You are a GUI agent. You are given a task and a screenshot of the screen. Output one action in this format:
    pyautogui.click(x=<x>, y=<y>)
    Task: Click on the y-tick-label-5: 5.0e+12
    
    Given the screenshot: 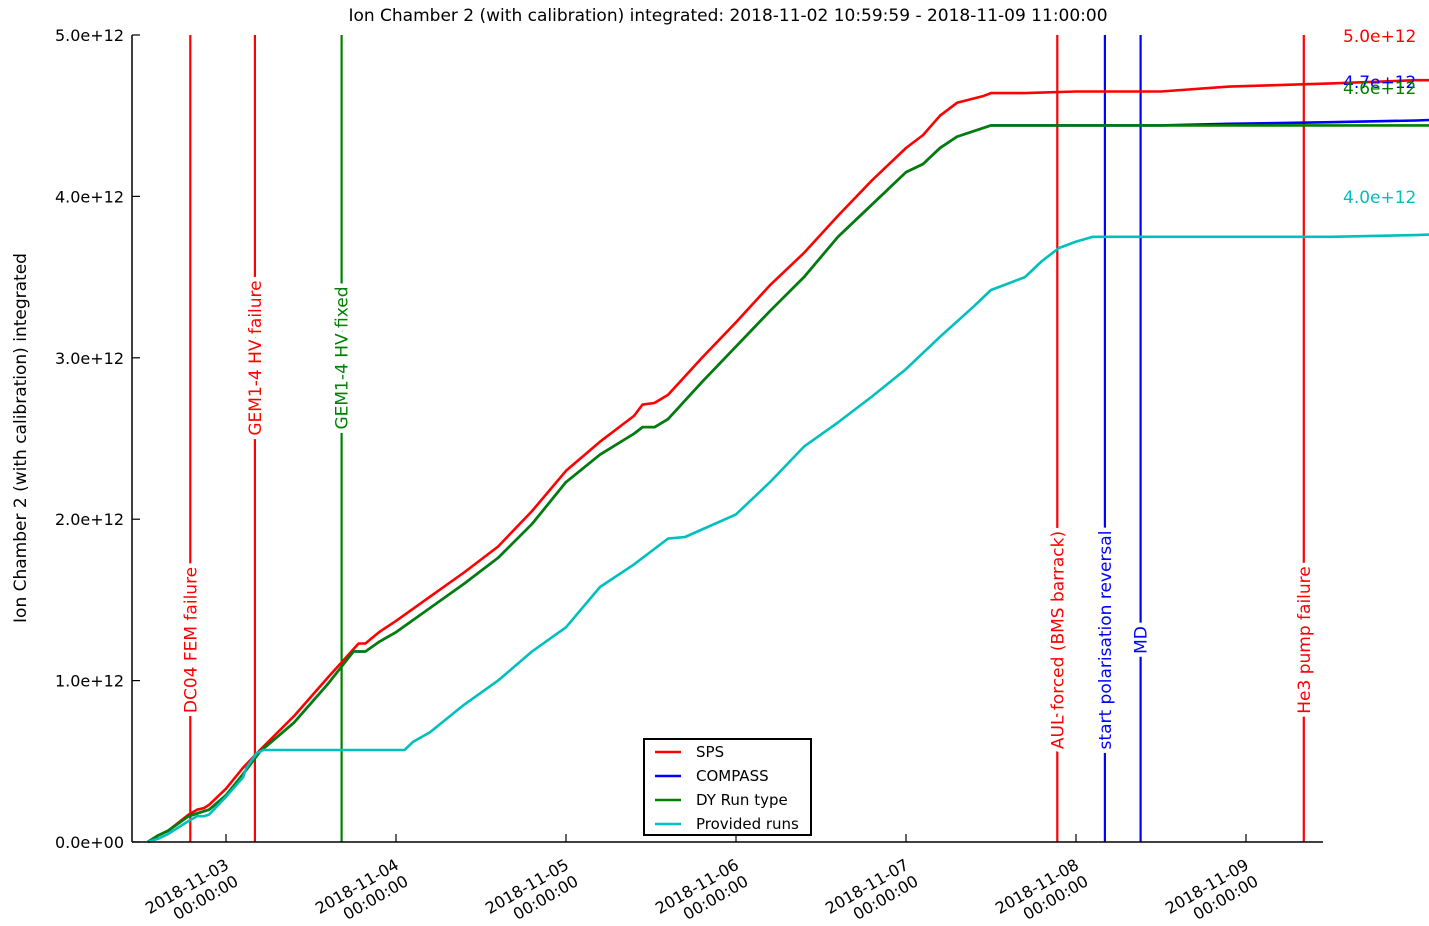 What is the action you would take?
    pyautogui.click(x=89, y=35)
    